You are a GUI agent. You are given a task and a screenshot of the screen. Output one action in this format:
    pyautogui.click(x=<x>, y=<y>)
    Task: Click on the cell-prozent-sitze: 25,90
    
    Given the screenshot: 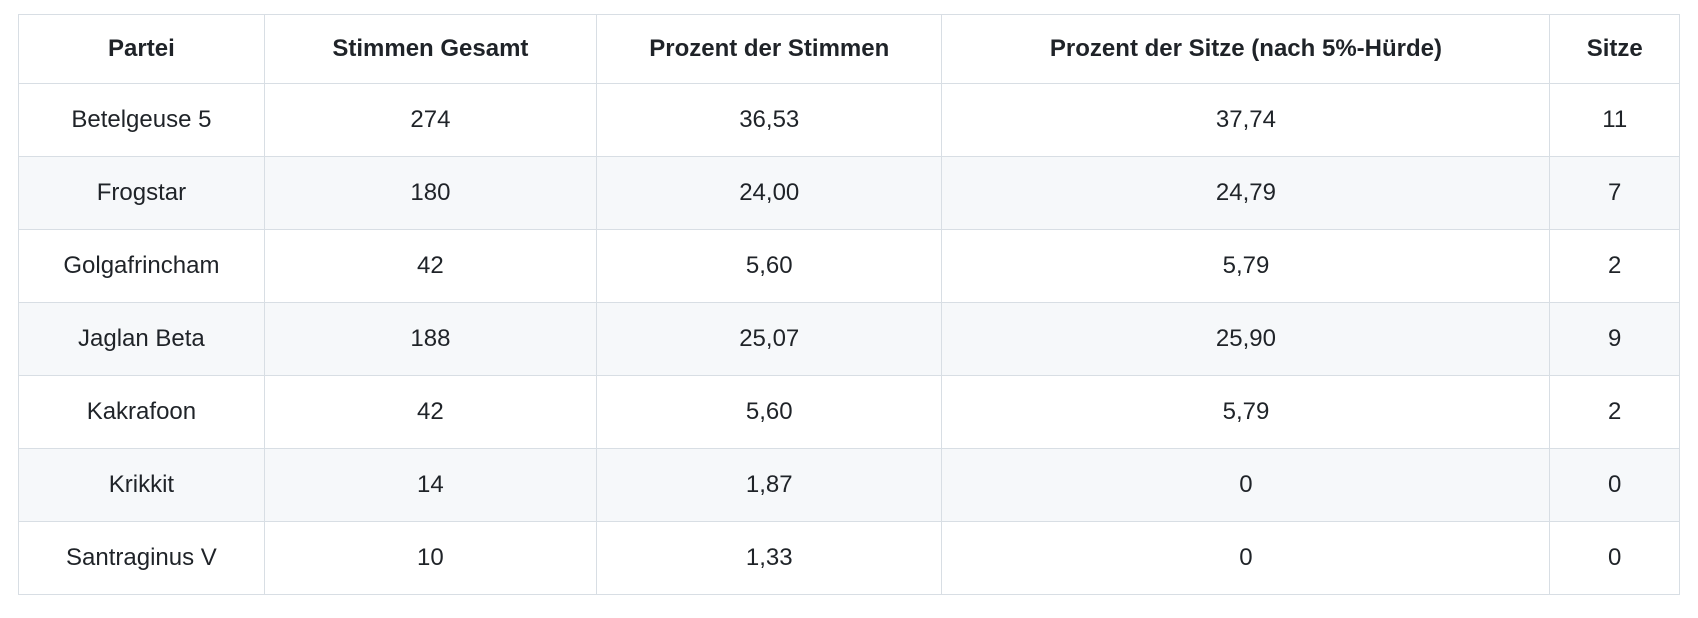 What is the action you would take?
    pyautogui.click(x=1246, y=339)
    